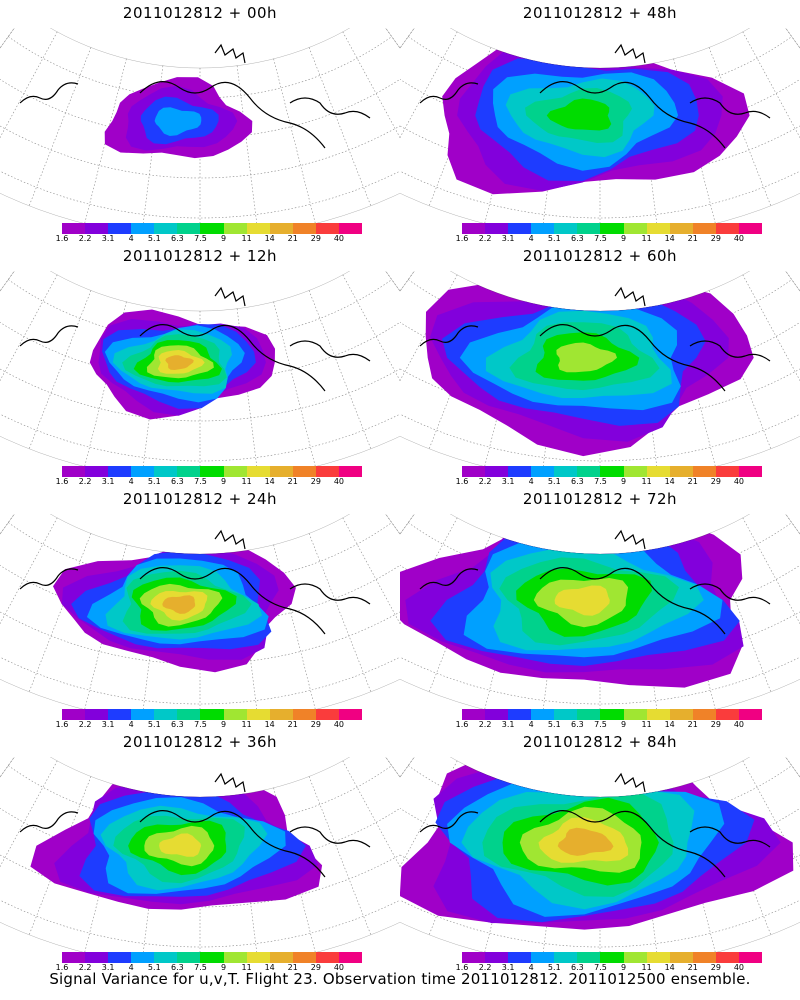 This screenshot has height=1000, width=800. I want to click on panel-title: 2011012812 + 72h, so click(600, 499).